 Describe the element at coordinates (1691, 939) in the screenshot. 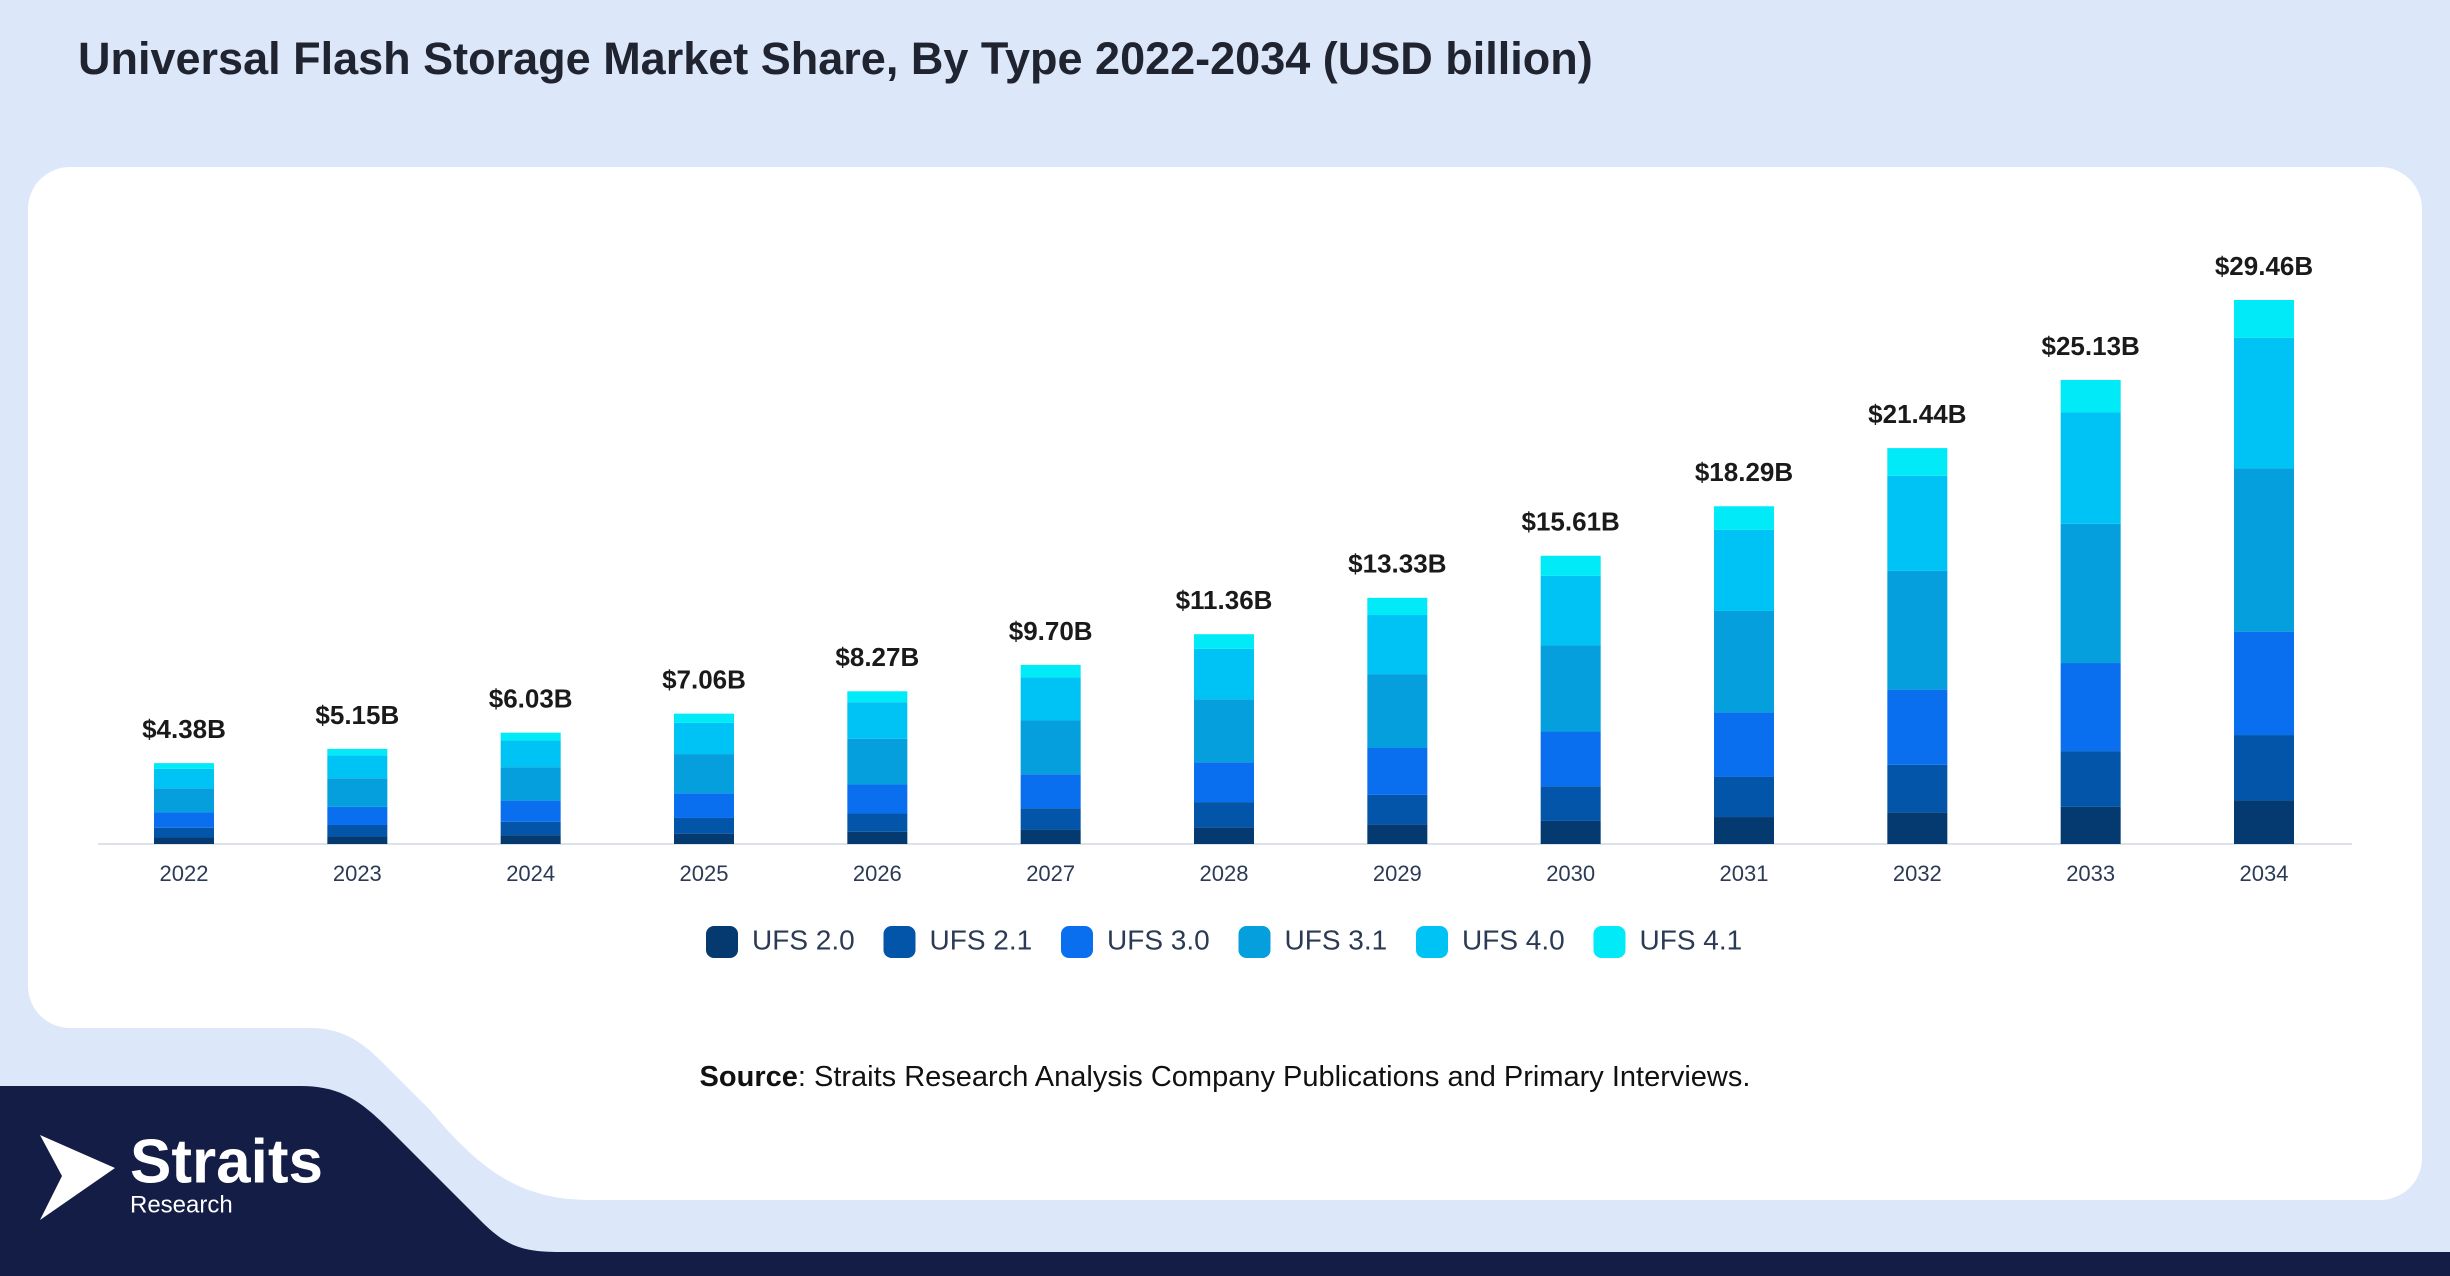

I see `legend-label: UFS 4.1` at that location.